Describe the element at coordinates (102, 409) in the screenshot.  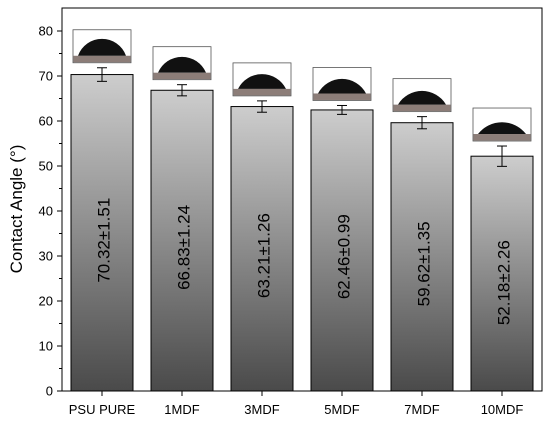
I see `x-tick-label: PSU PURE` at that location.